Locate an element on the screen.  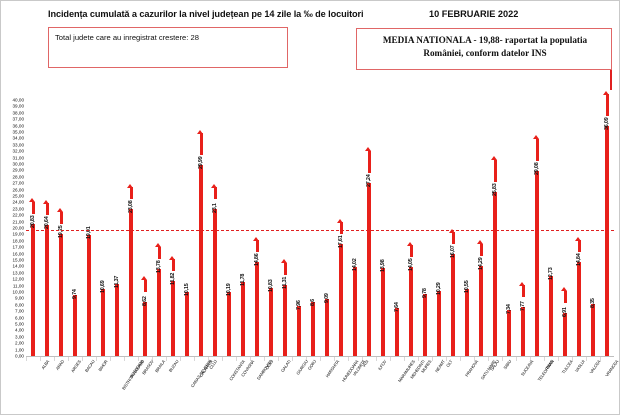
bar-value-label: 16,07 is located at coordinates (452, 252).